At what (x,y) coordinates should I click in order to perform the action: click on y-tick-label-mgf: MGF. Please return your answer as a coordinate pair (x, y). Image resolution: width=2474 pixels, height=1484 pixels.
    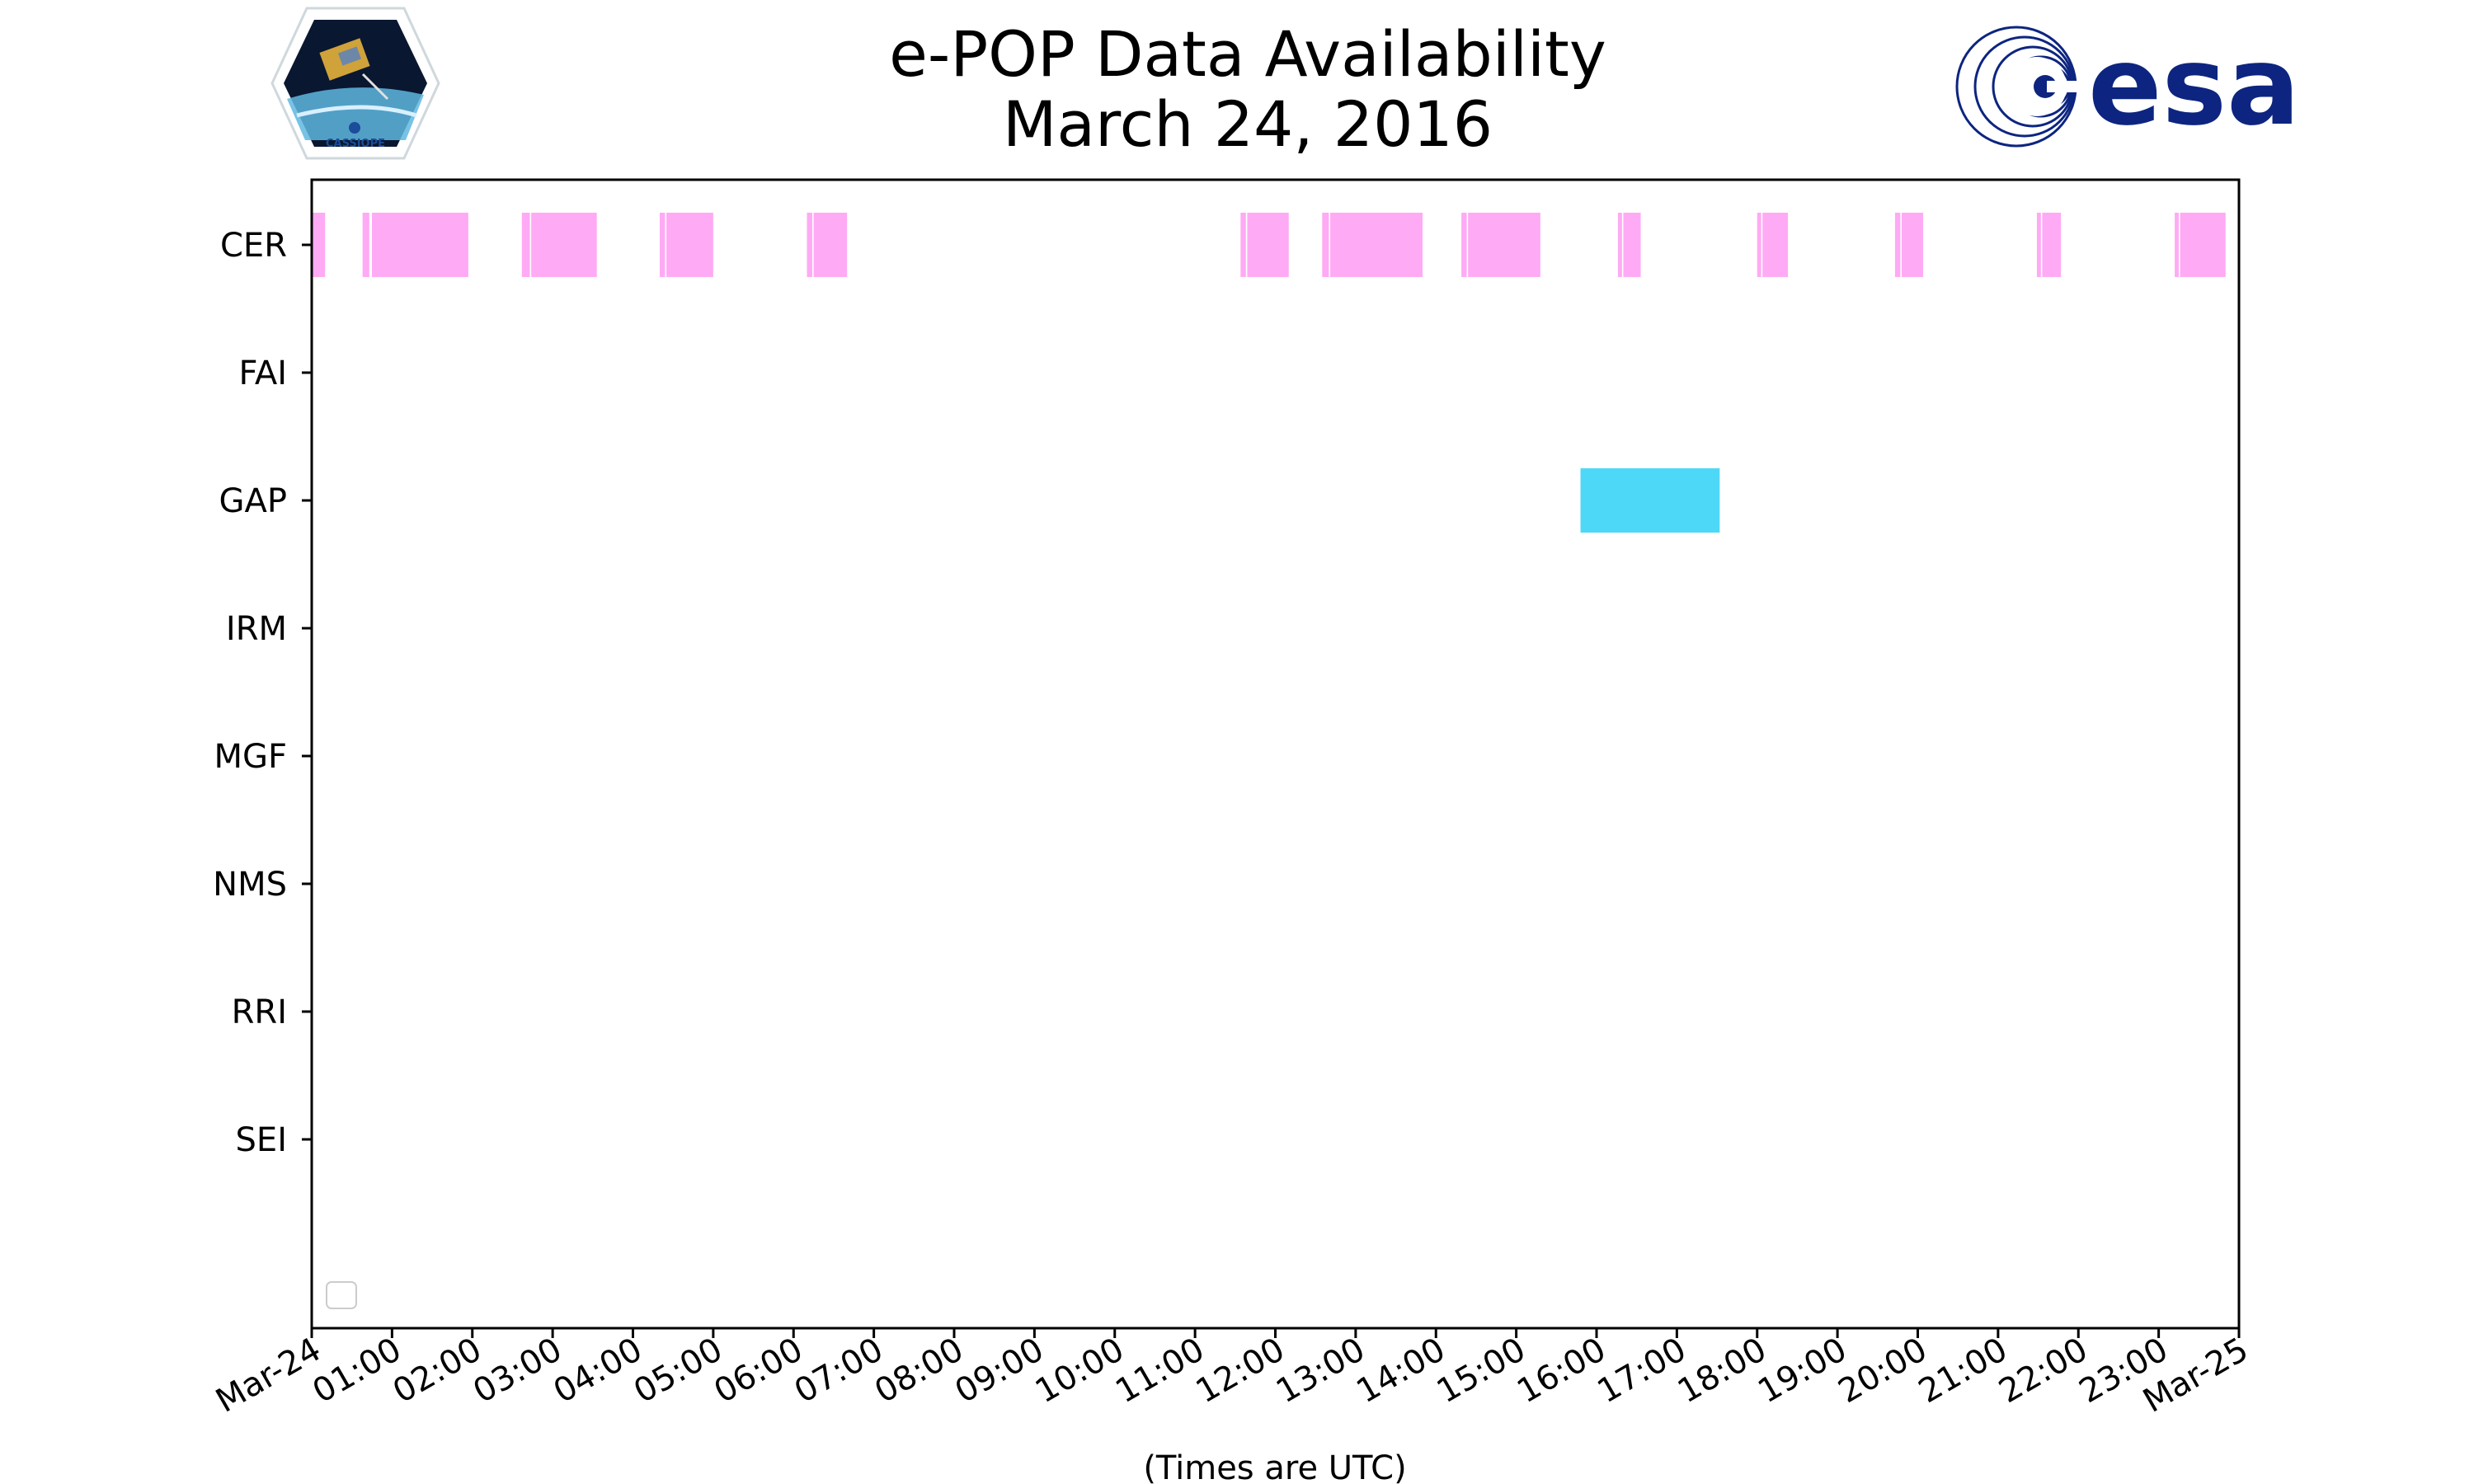
    Looking at the image, I should click on (250, 757).